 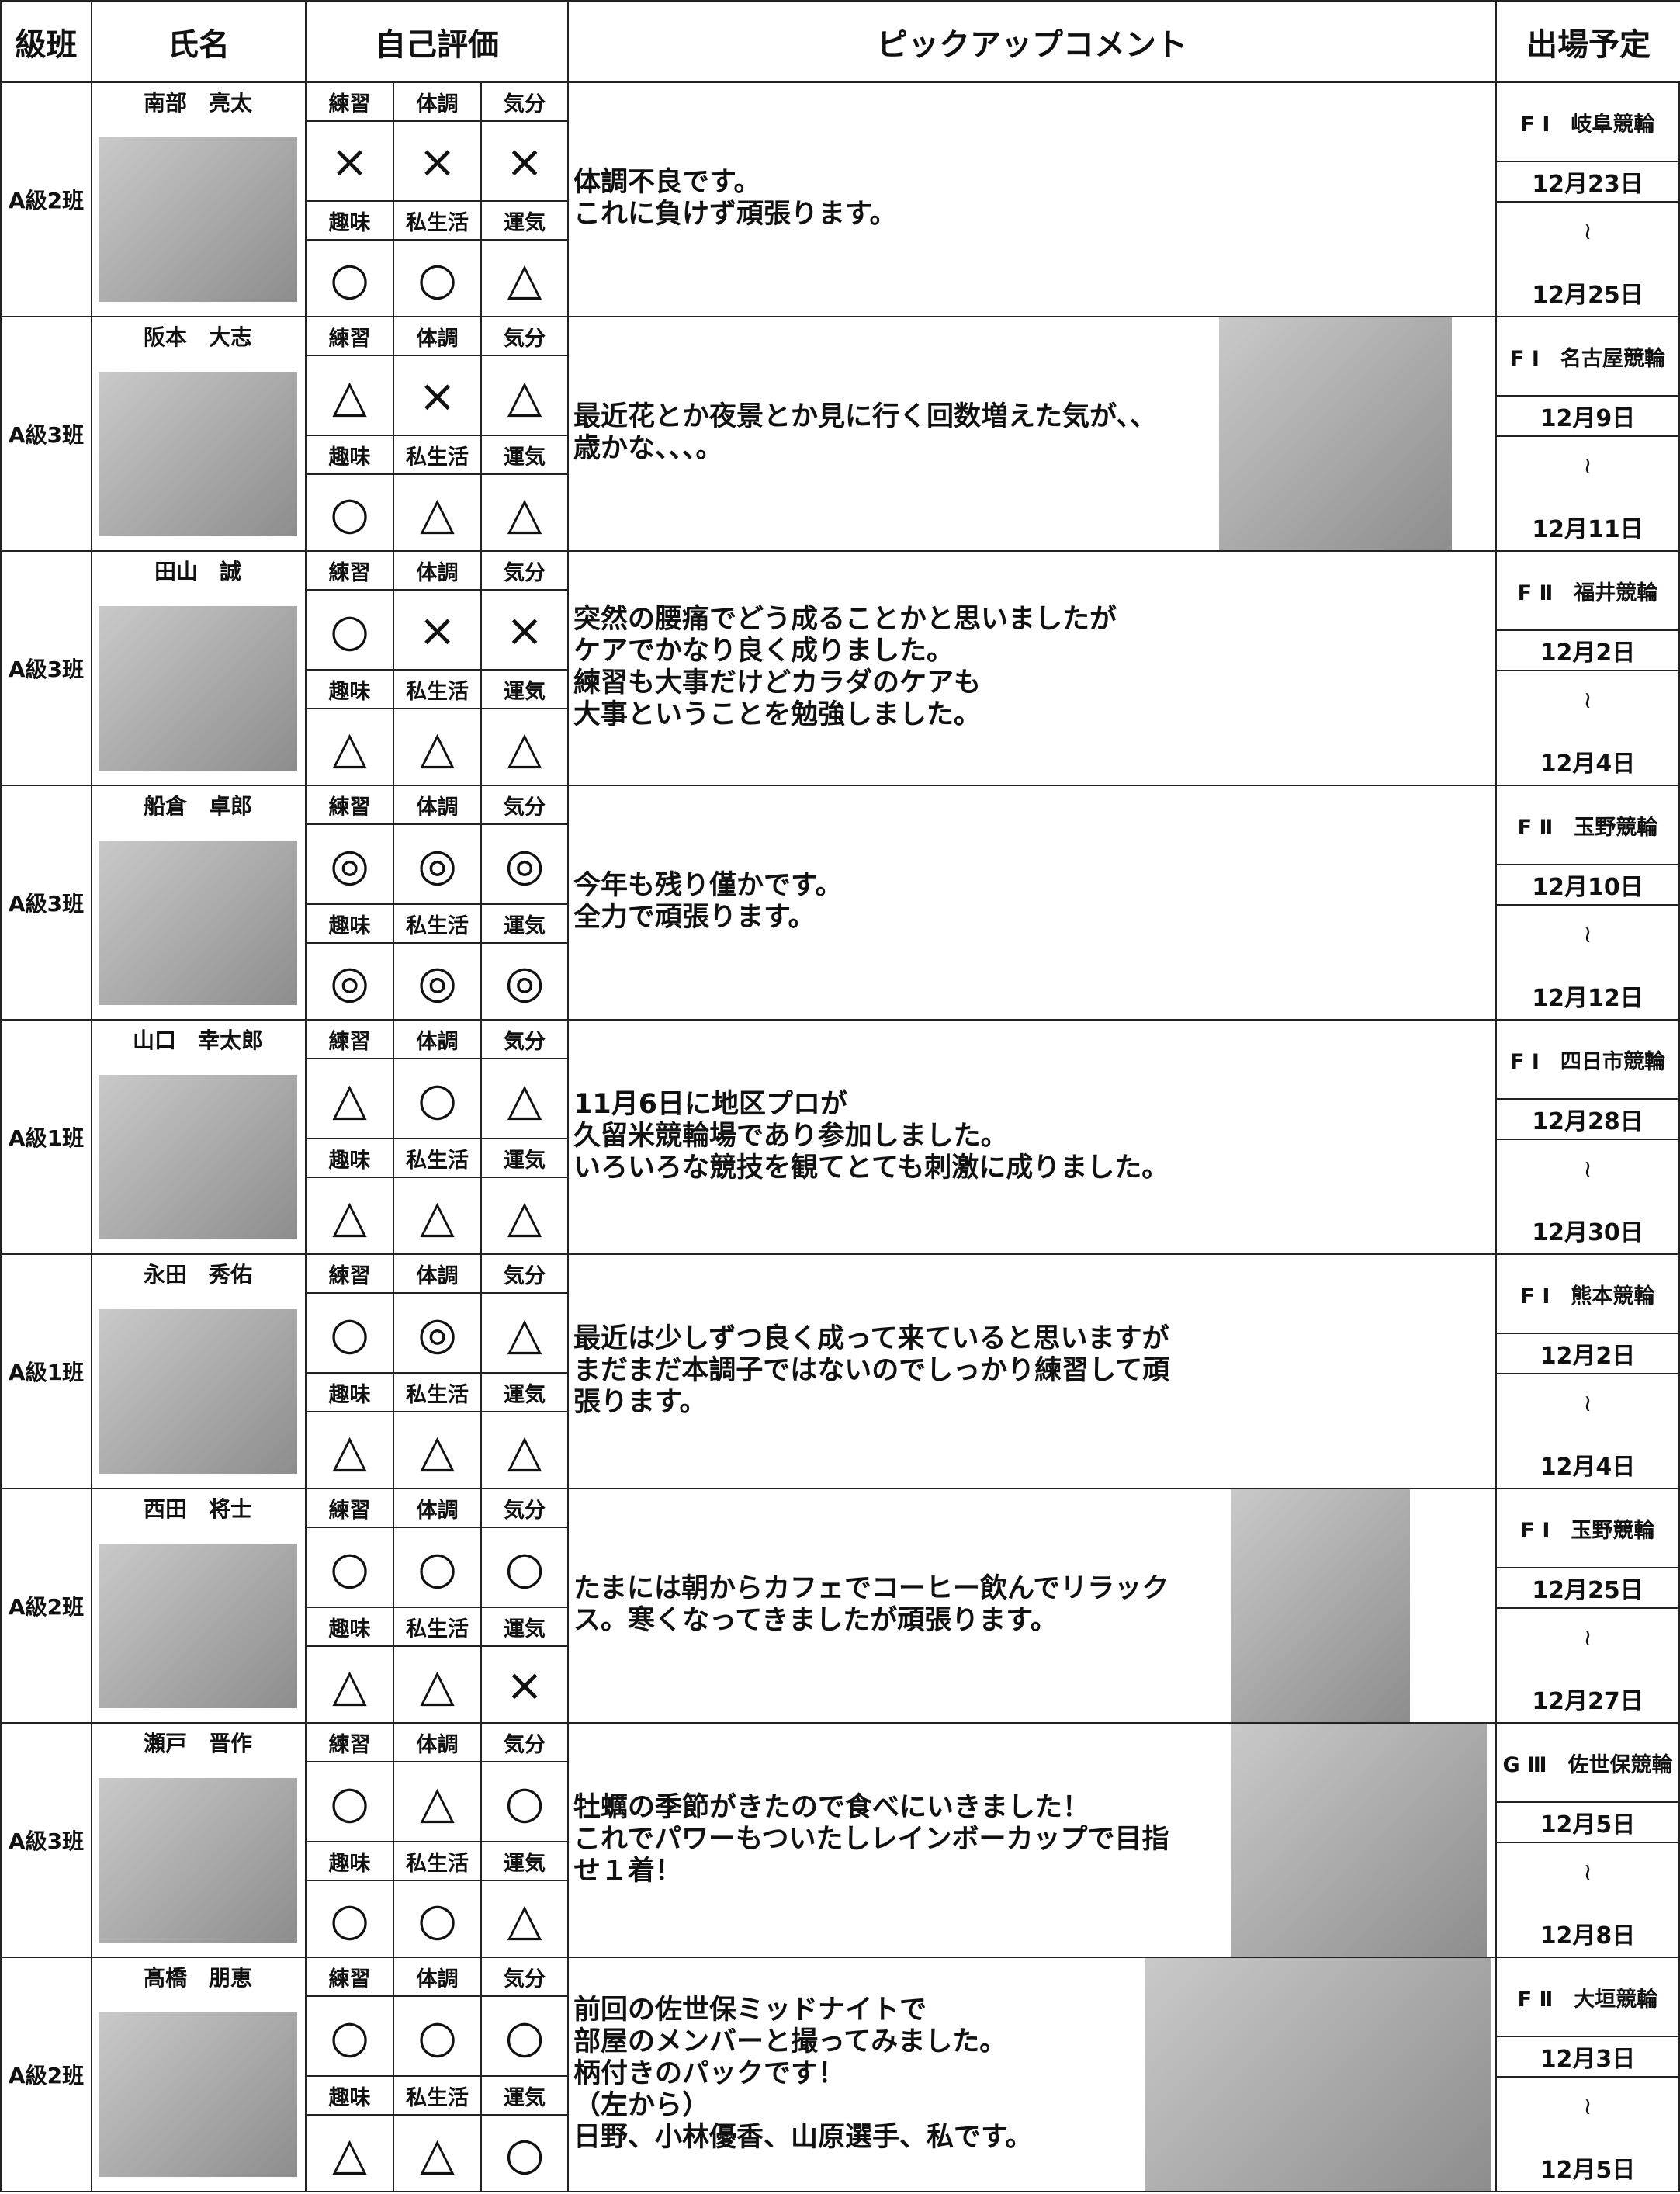 I want to click on comment-line: 突然の腰痛でどう成ることかと思いましたが, so click(x=845, y=619).